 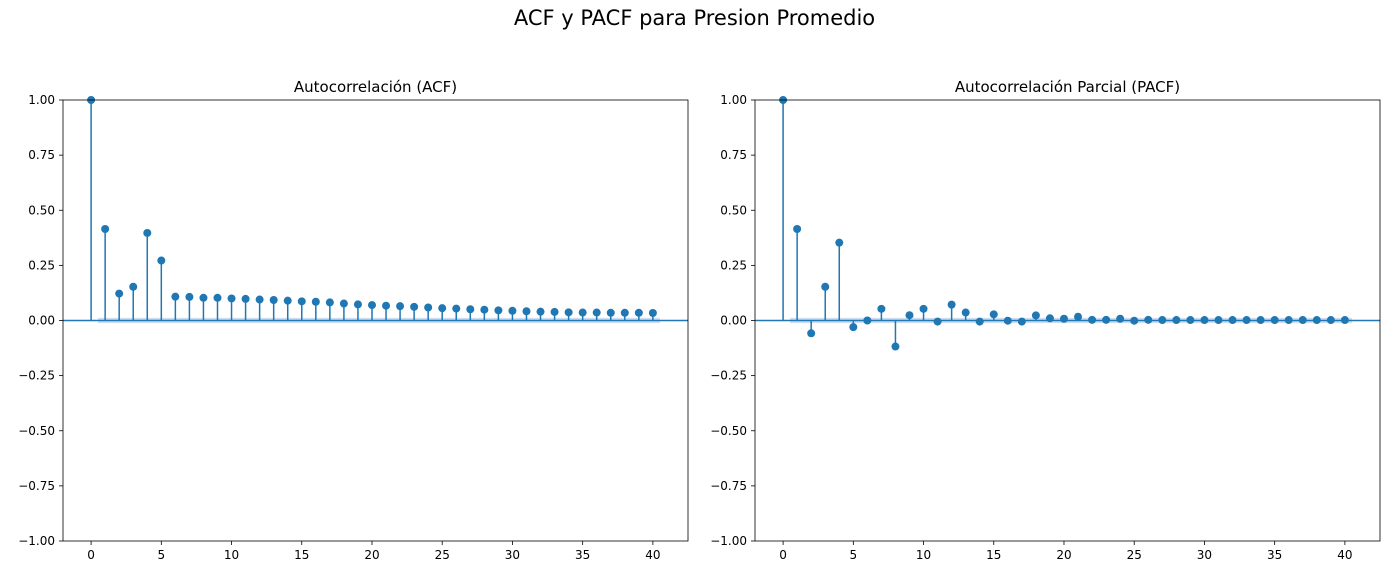 I want to click on y-tick-label: −0.75, so click(x=728, y=486).